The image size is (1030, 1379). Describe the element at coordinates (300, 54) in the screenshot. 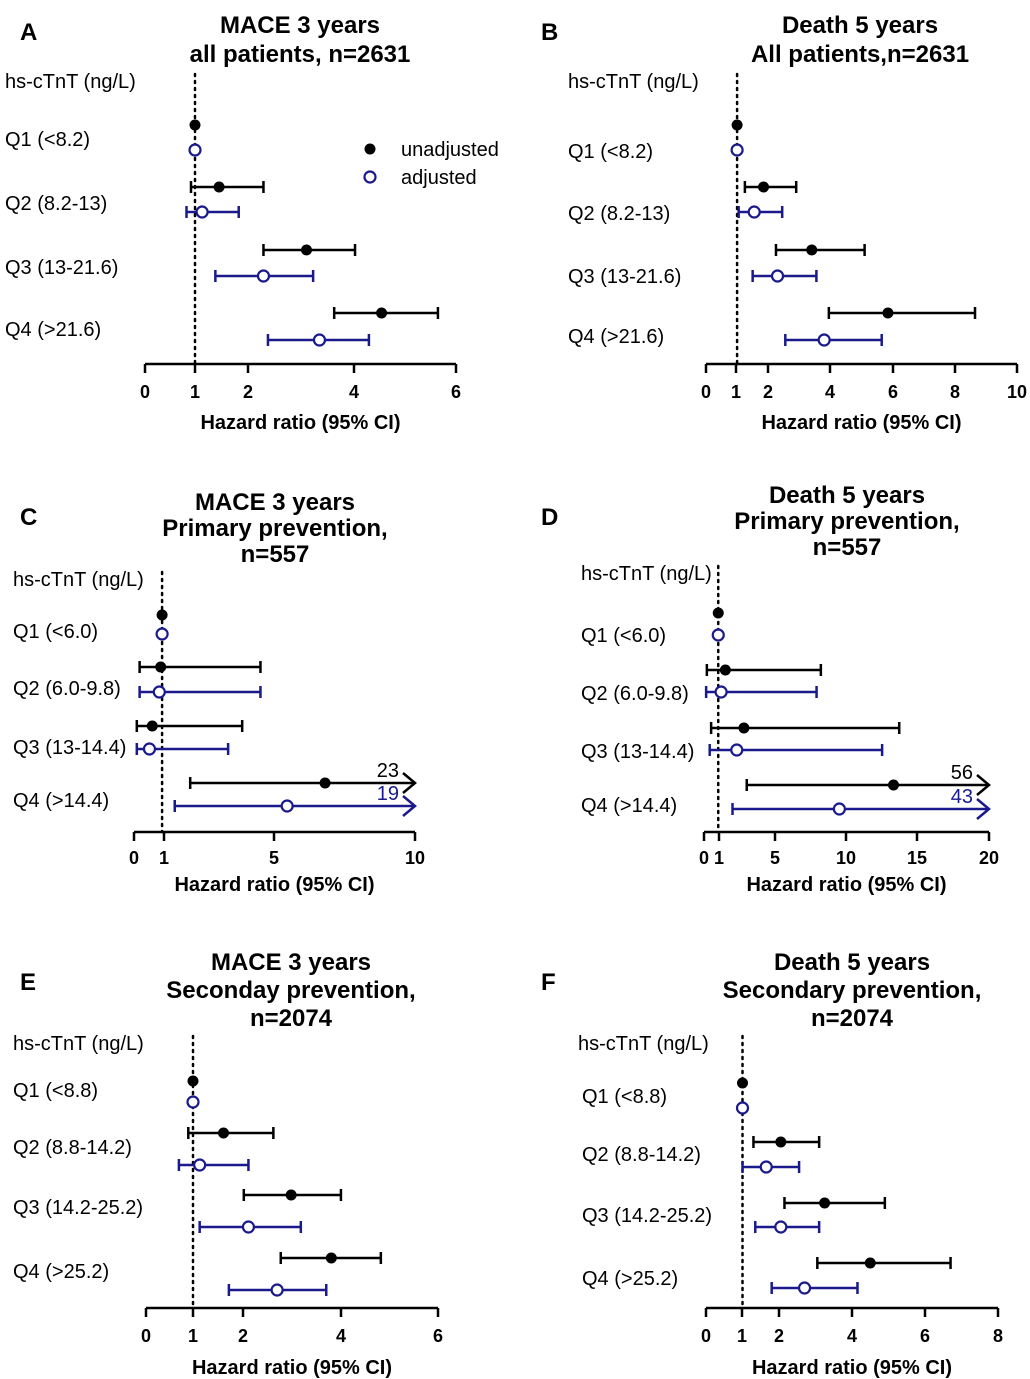

I see `panel-title: all patients, n=2631` at that location.